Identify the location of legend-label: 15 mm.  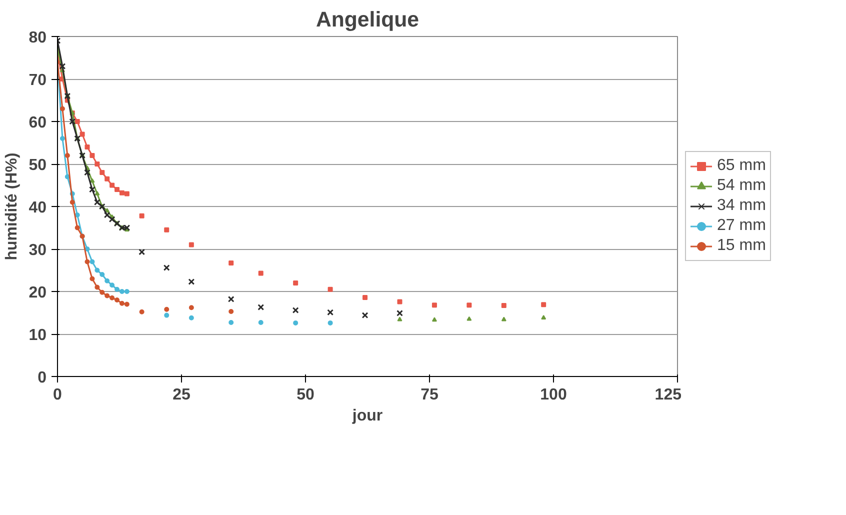
(741, 246).